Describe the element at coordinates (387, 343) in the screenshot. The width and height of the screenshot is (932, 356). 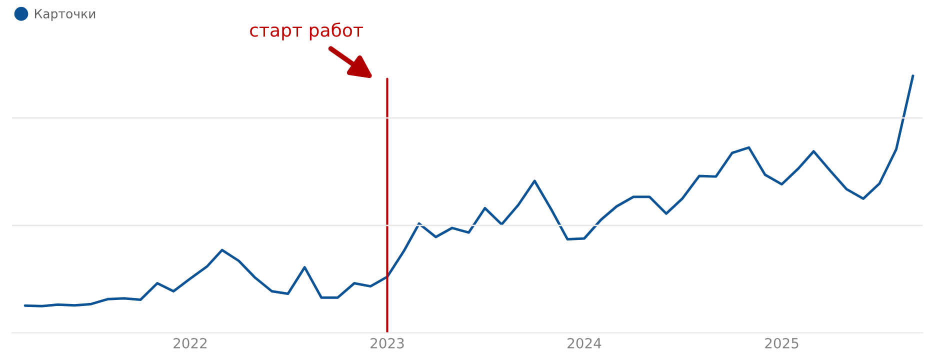
I see `x-tick-label: 2023` at that location.